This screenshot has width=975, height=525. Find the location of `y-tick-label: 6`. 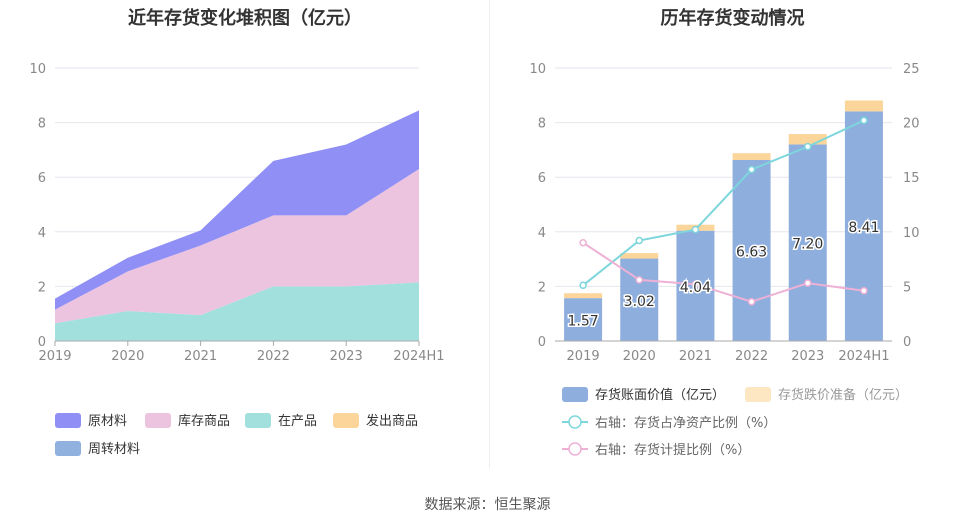

y-tick-label: 6 is located at coordinates (42, 178).